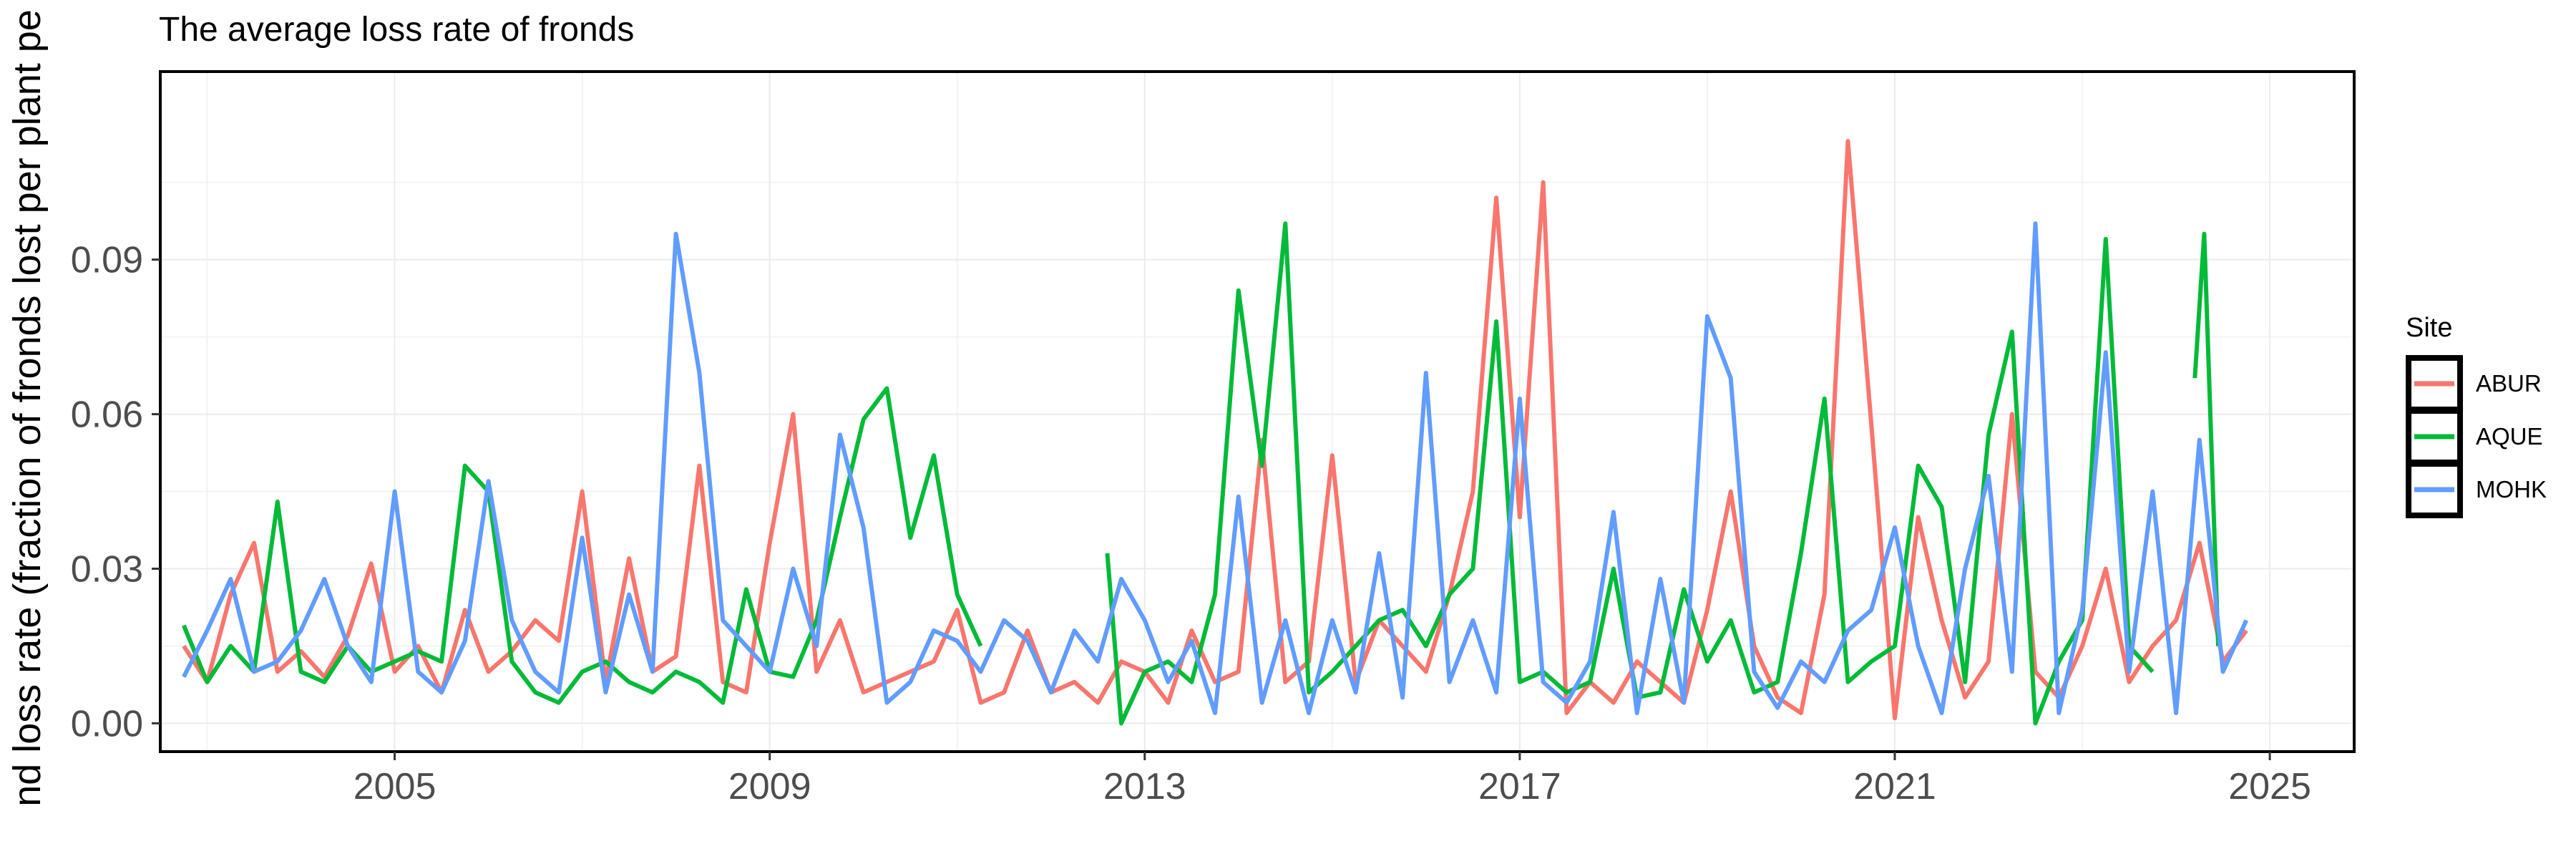 The image size is (2576, 859). Describe the element at coordinates (2511, 489) in the screenshot. I see `legend-label: MOHK` at that location.